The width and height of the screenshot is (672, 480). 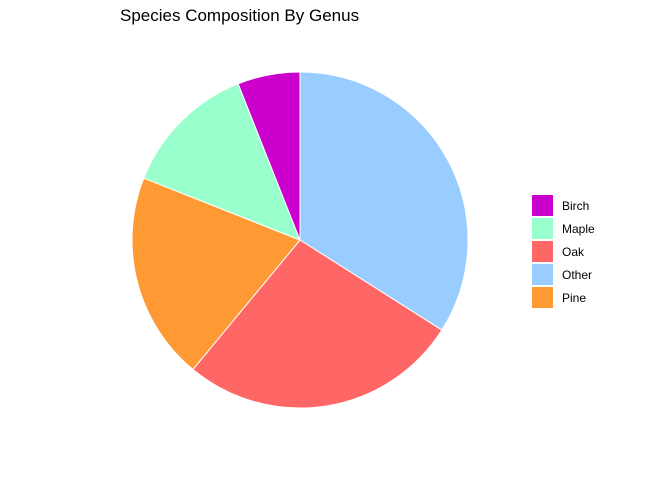 What do you see at coordinates (542, 251) in the screenshot?
I see `legend-swatch-oak` at bounding box center [542, 251].